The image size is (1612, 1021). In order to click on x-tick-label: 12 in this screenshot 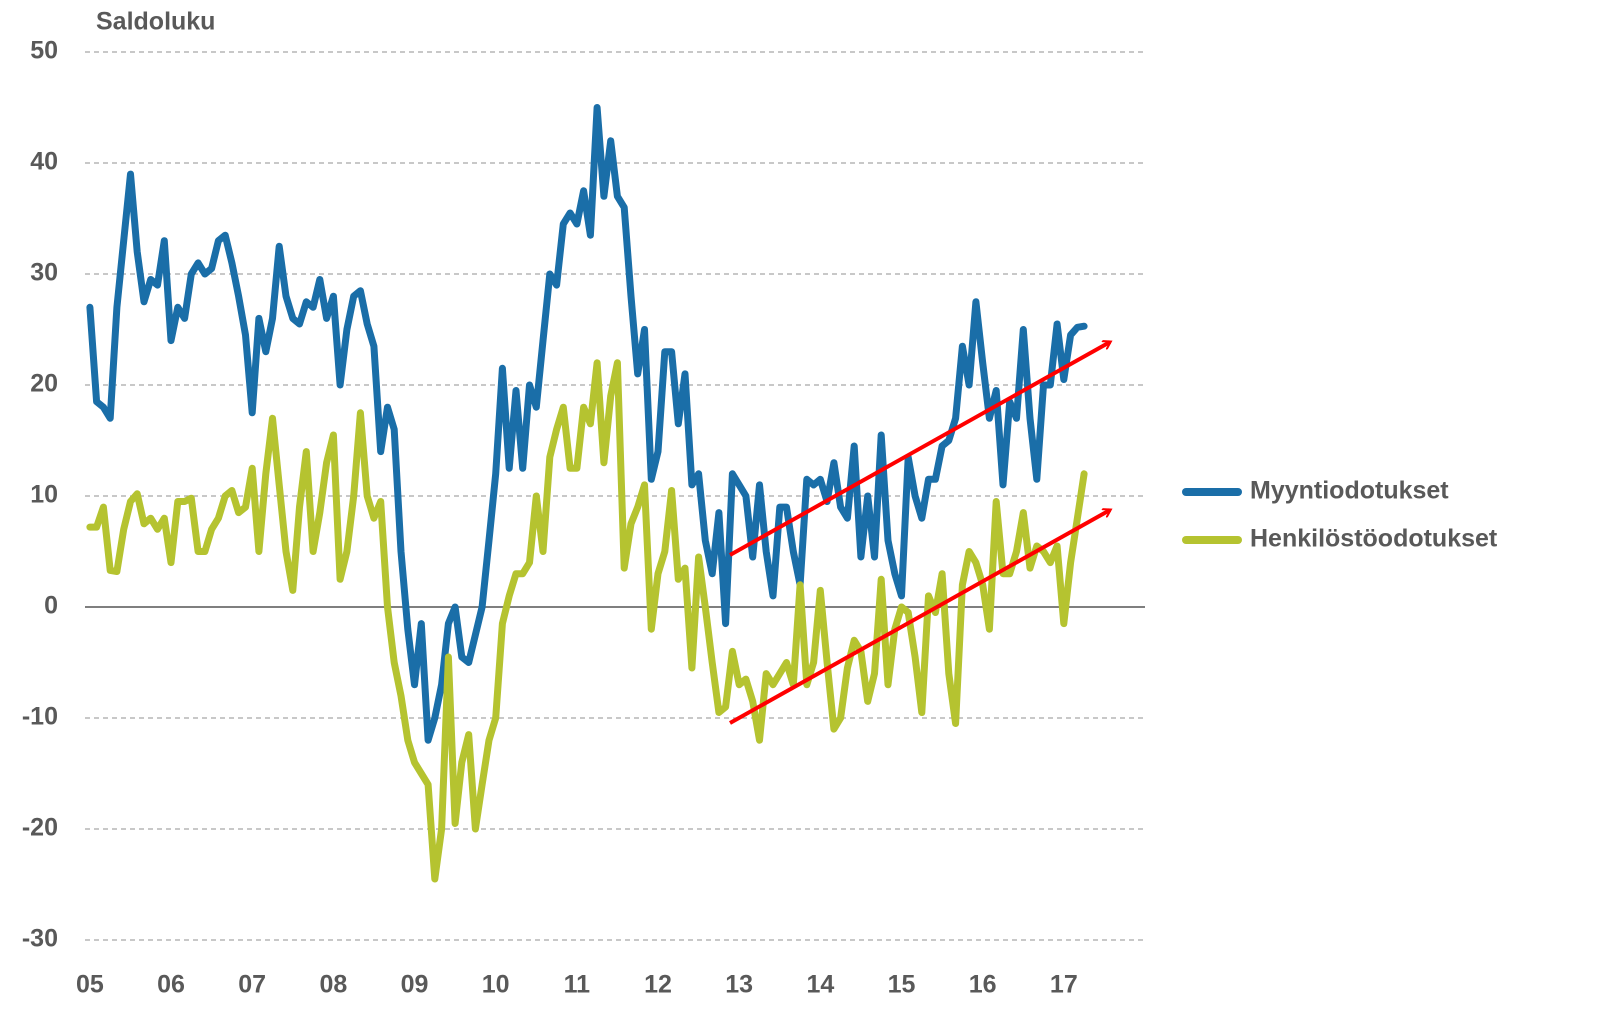, I will do `click(658, 985)`.